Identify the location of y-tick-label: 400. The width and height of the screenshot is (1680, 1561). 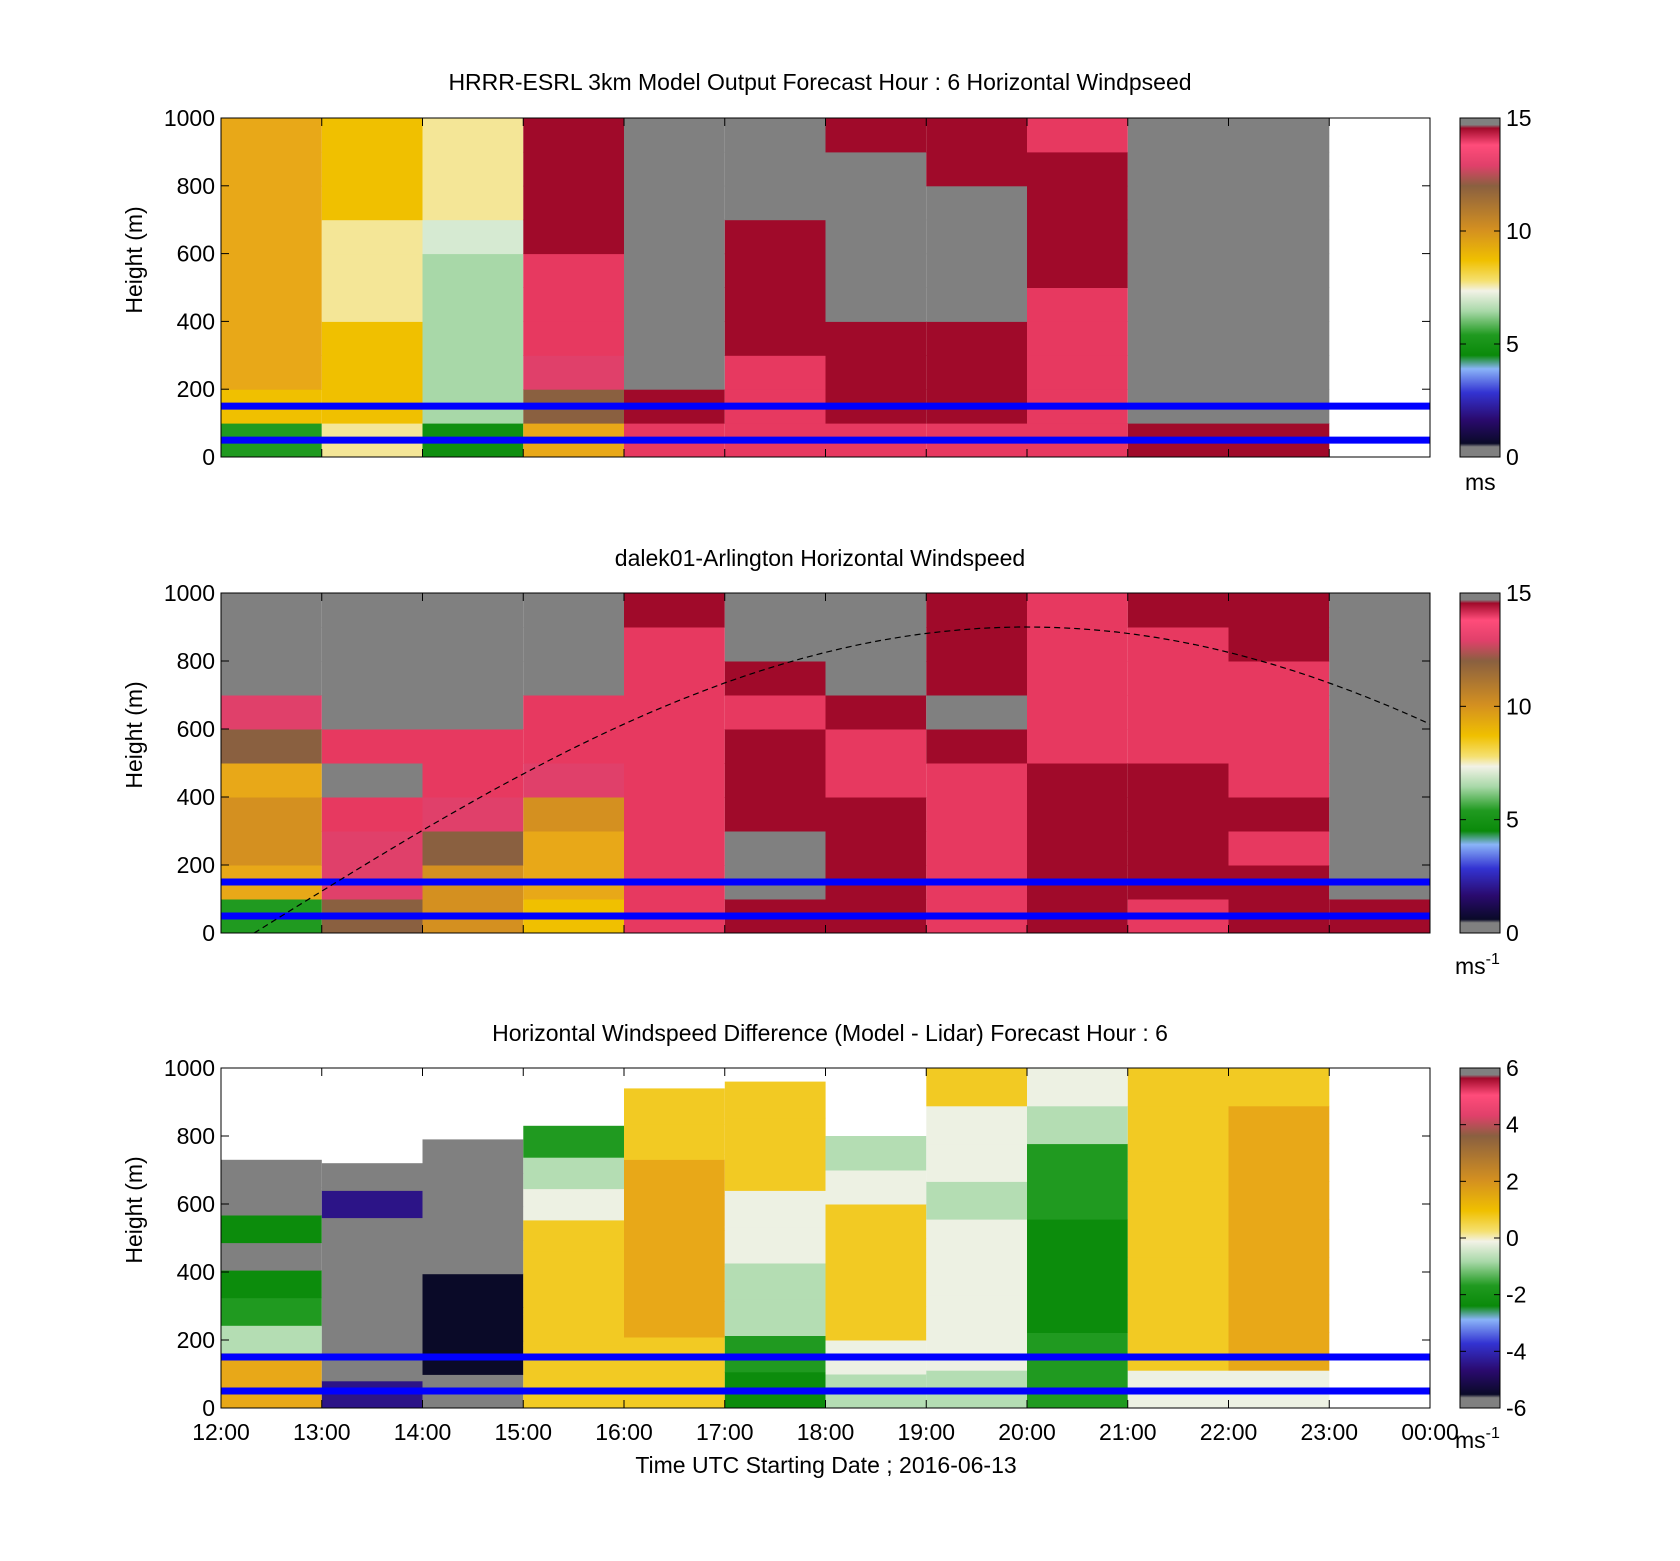
(196, 1272).